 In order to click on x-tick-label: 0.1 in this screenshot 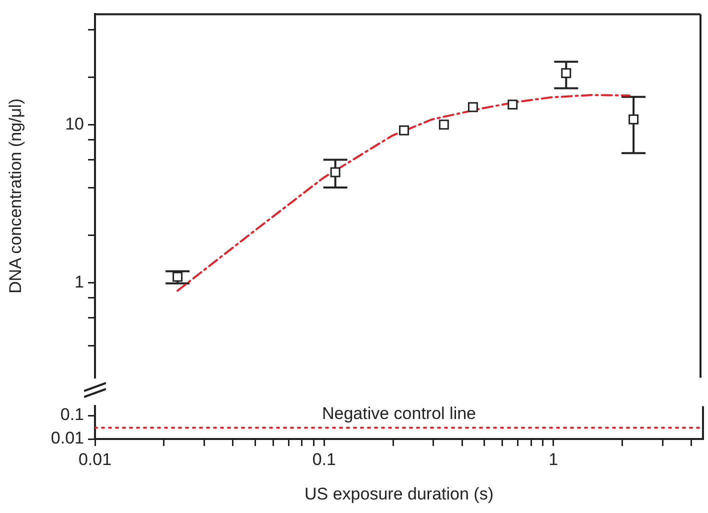, I will do `click(324, 459)`.